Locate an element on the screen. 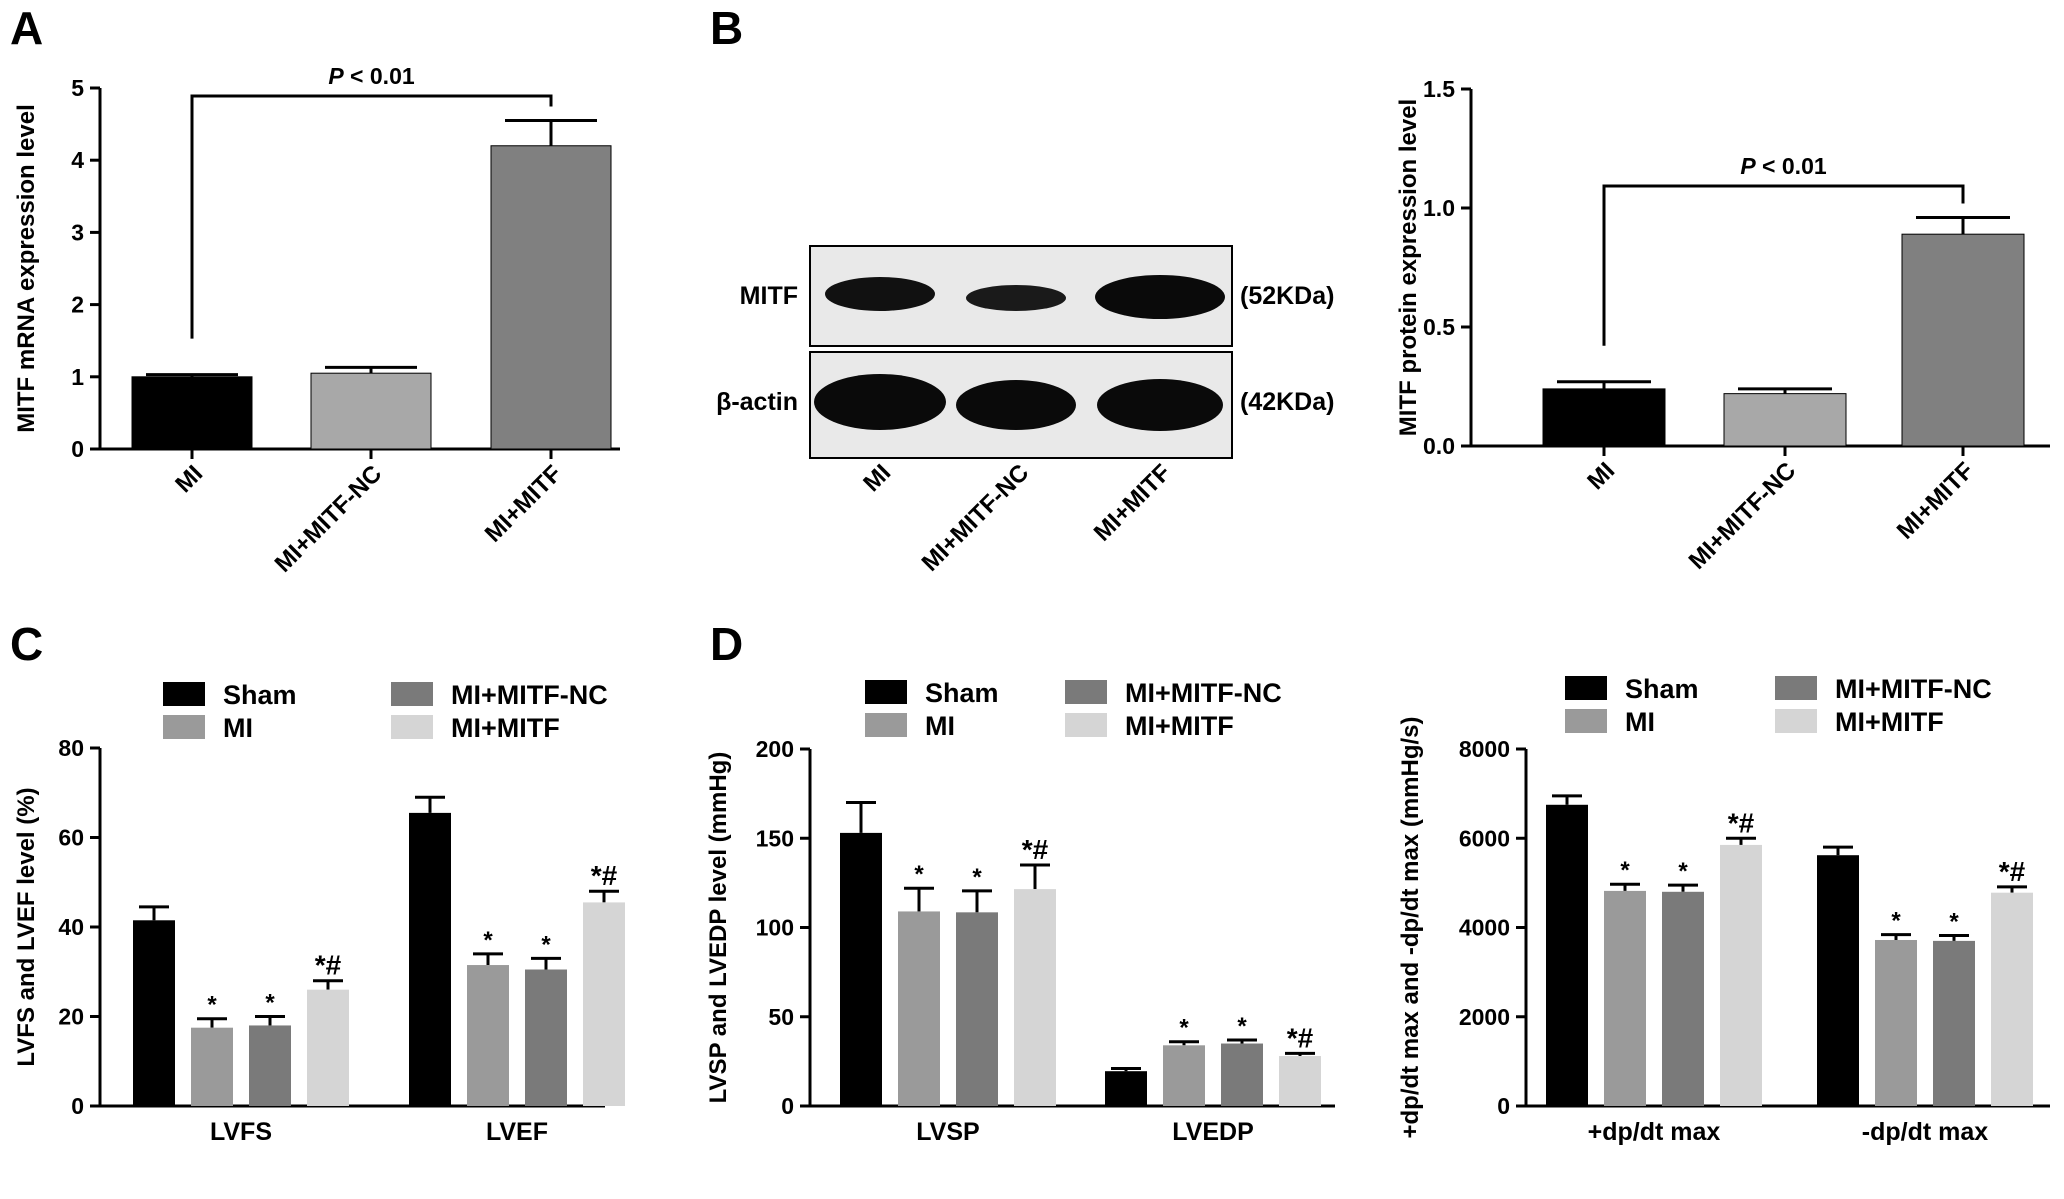 The height and width of the screenshot is (1199, 2064). significance-bracket is located at coordinates (371, 216).